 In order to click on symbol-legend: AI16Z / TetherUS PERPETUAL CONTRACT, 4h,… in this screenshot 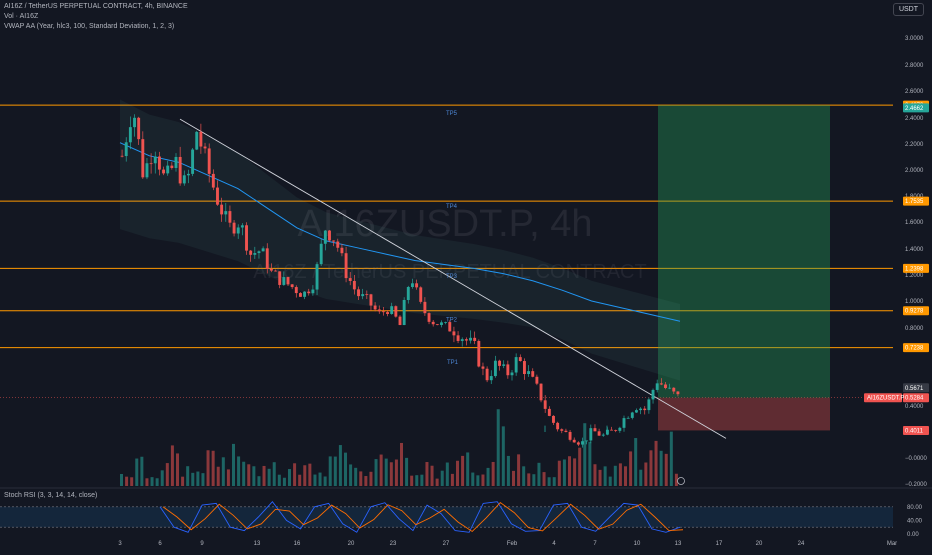, I will do `click(96, 6)`.